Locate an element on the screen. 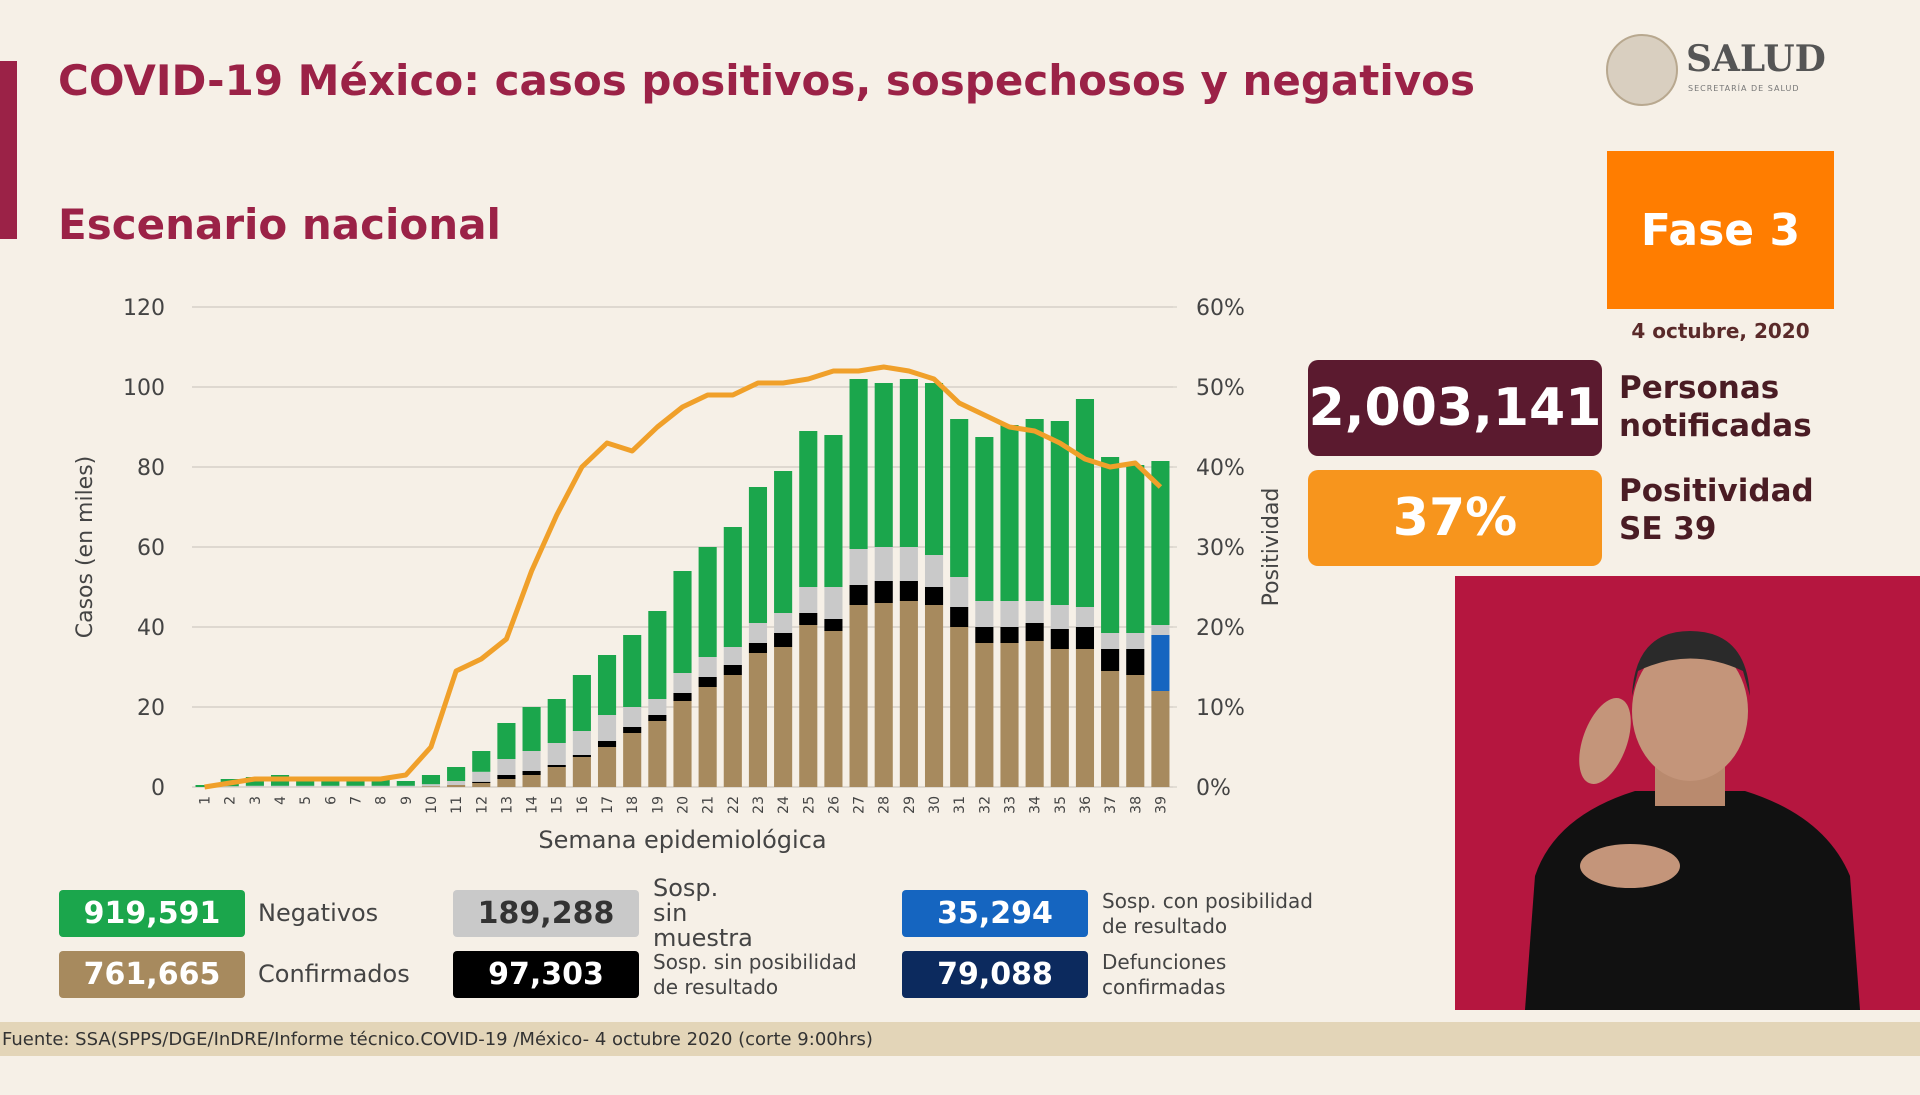 This screenshot has width=1920, height=1095. x-tick-label: 37 is located at coordinates (1111, 805).